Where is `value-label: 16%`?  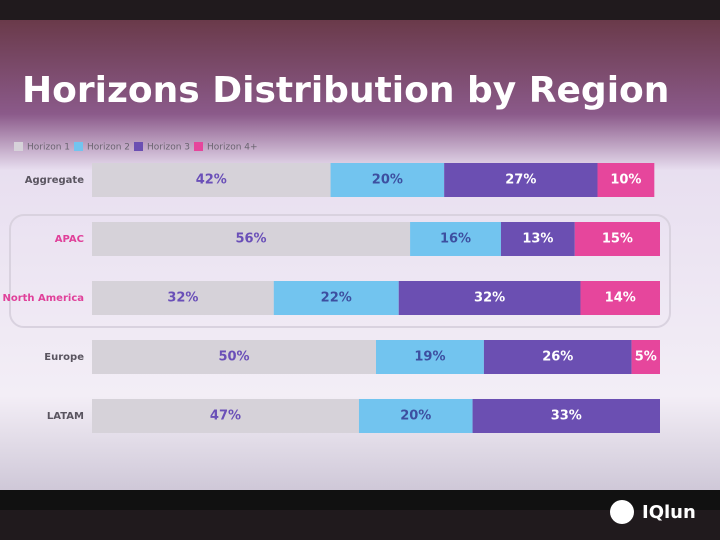 value-label: 16% is located at coordinates (455, 239).